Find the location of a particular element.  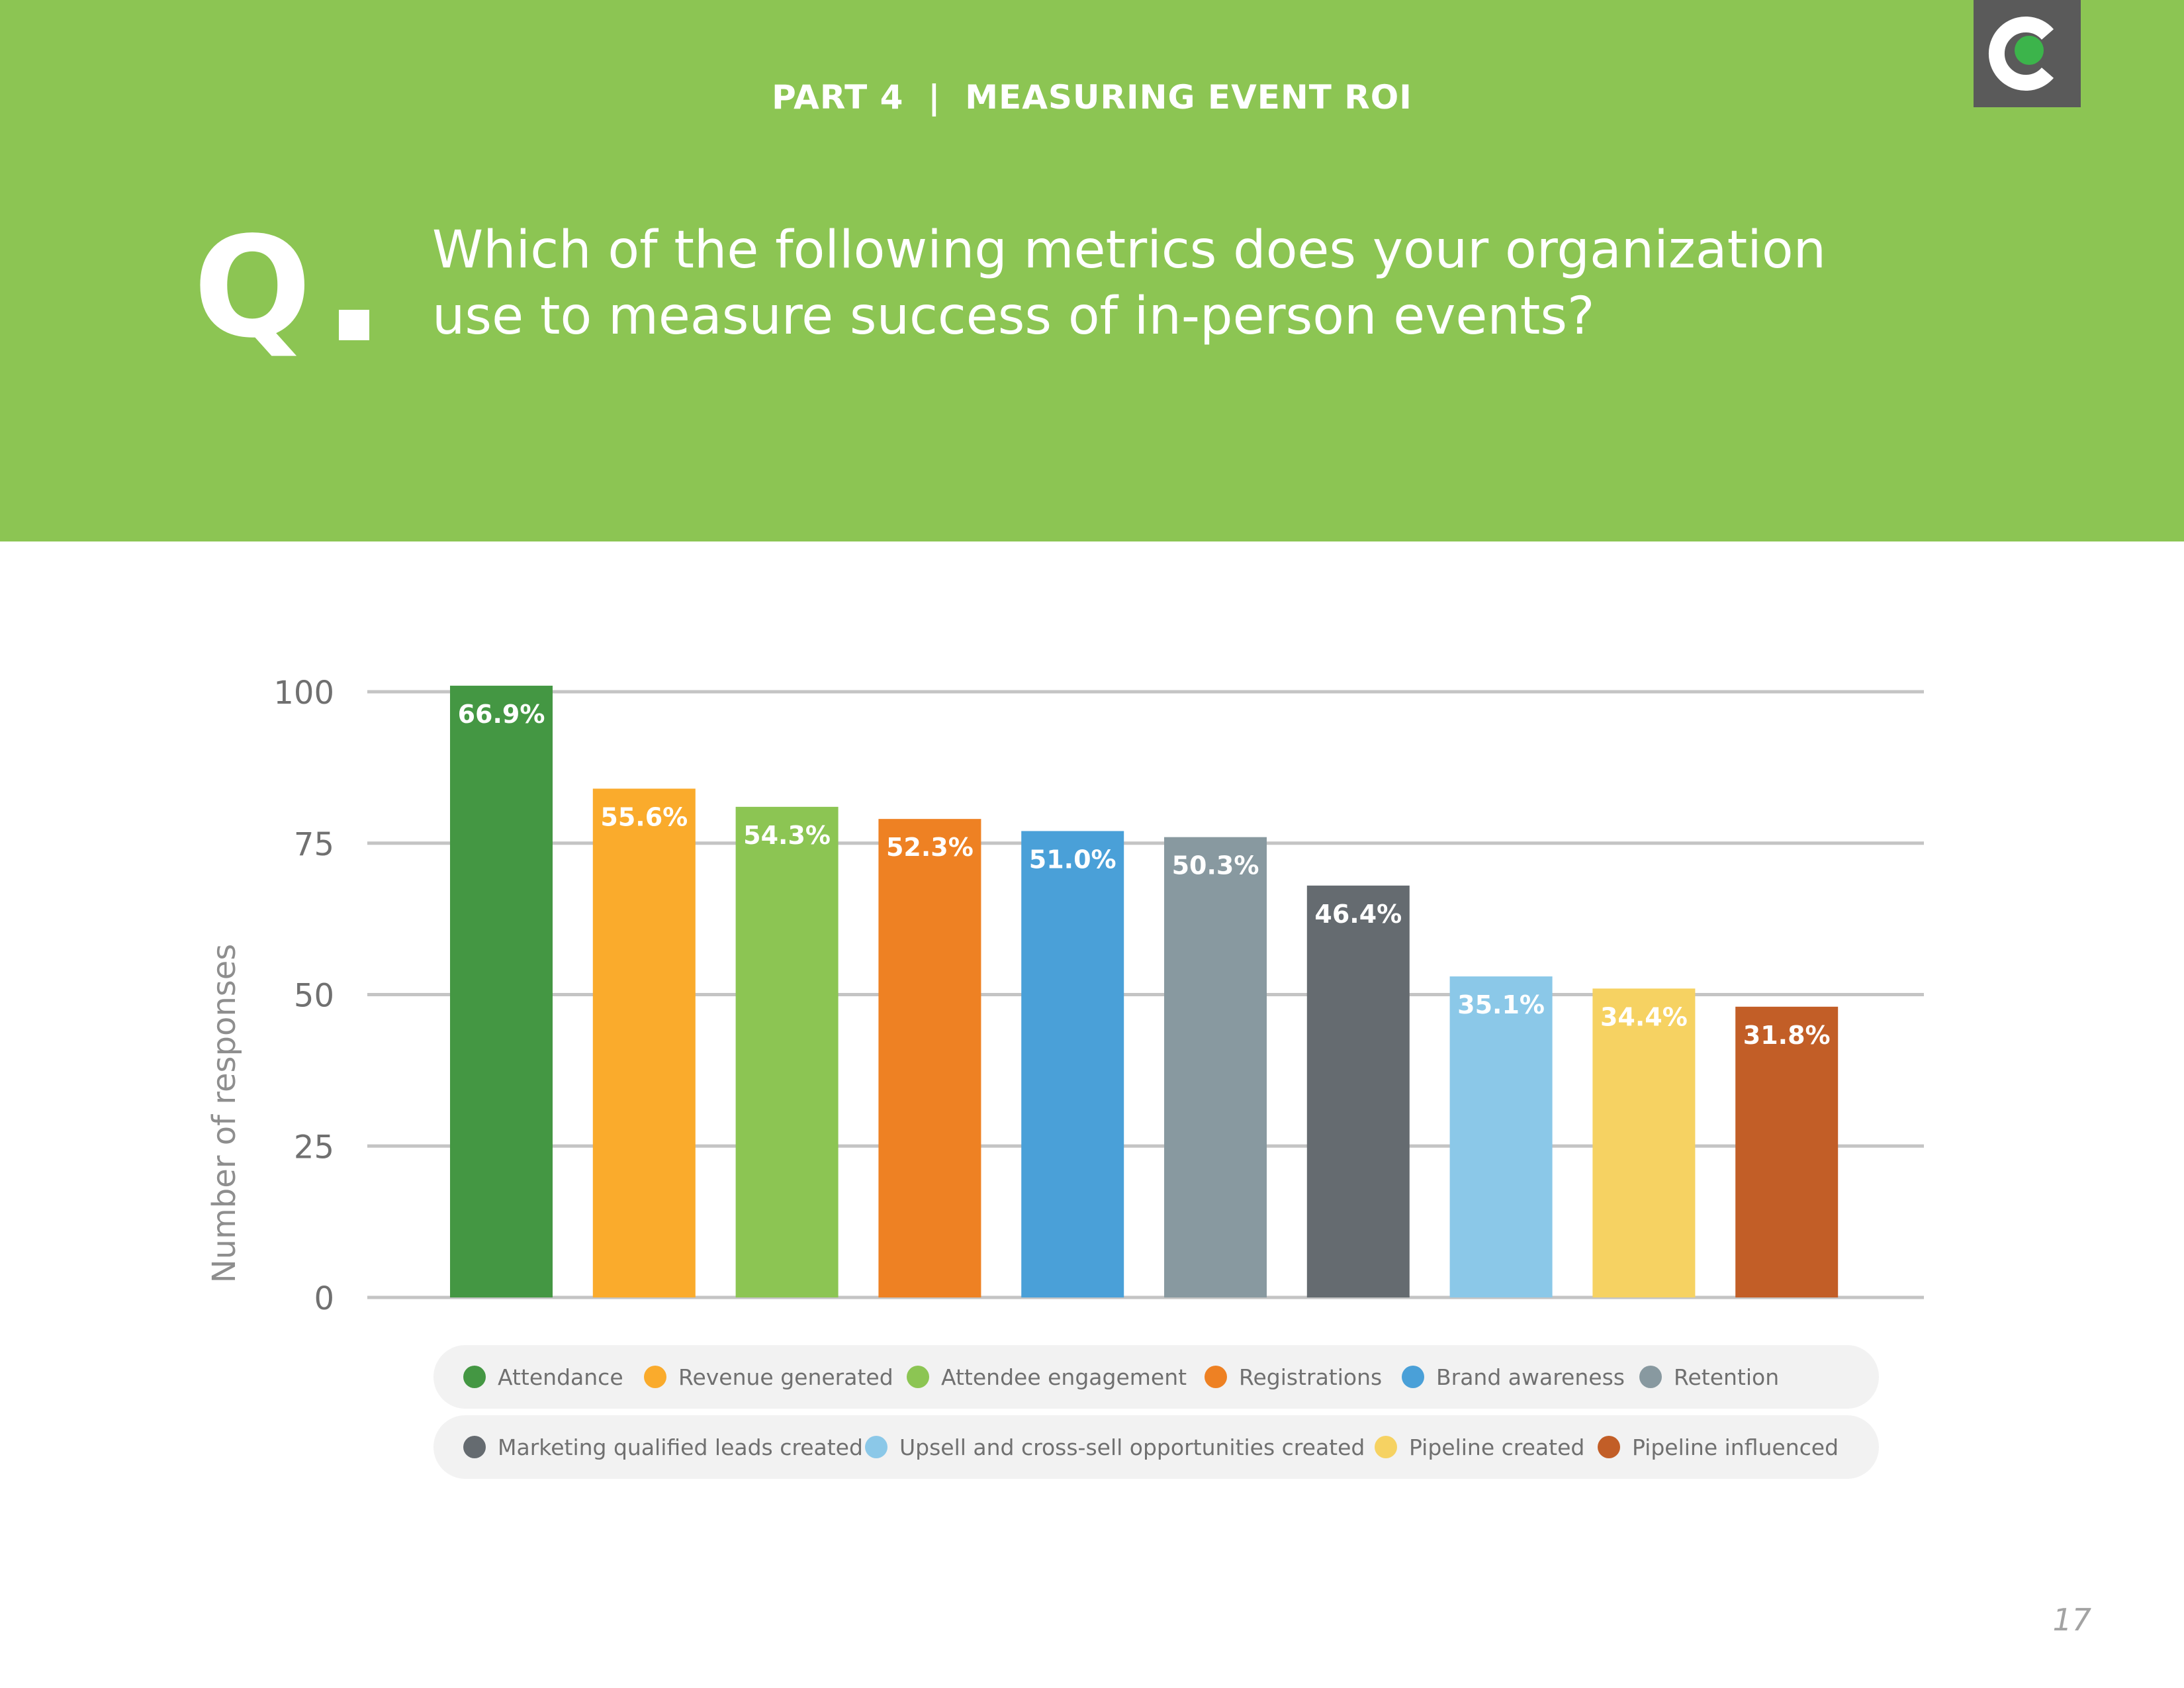

data-label: 46.4% is located at coordinates (1358, 914).